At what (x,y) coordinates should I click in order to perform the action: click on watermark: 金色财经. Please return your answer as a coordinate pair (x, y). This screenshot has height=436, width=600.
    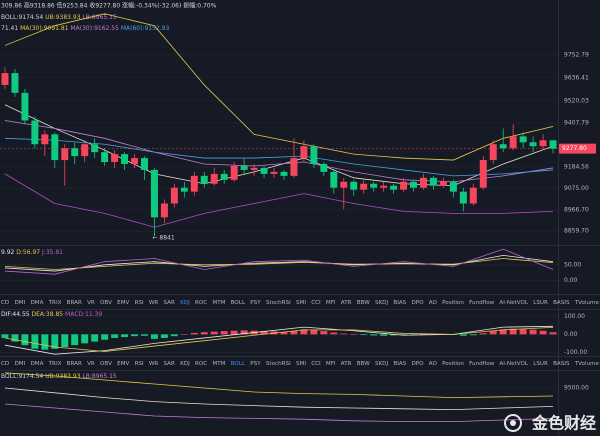
    Looking at the image, I should click on (550, 423).